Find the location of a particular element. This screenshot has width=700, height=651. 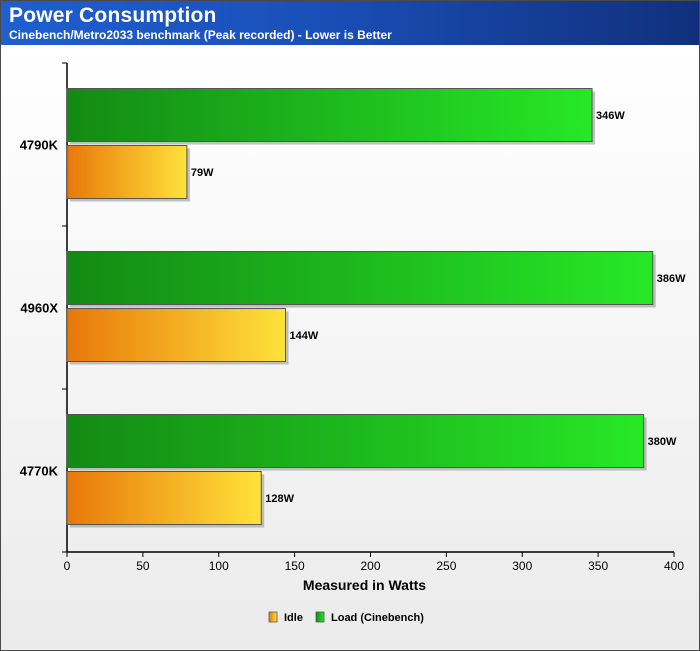

x-tick-label: 50 is located at coordinates (143, 566).